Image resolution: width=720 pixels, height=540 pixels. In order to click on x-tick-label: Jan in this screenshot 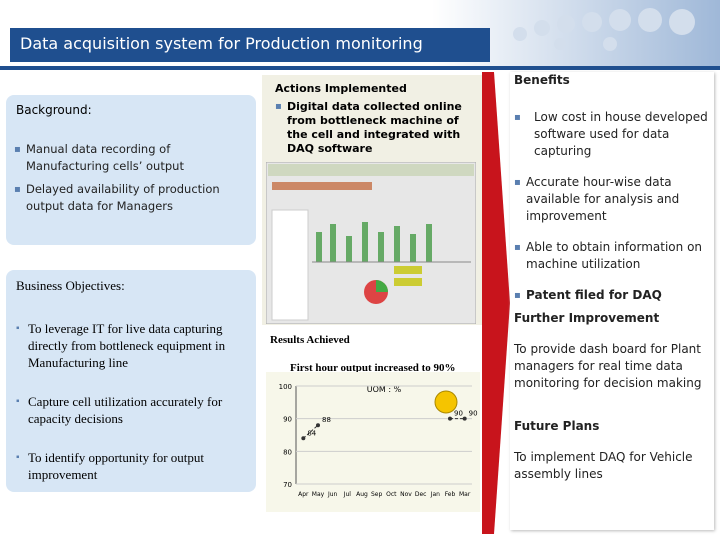, I will do `click(435, 494)`.